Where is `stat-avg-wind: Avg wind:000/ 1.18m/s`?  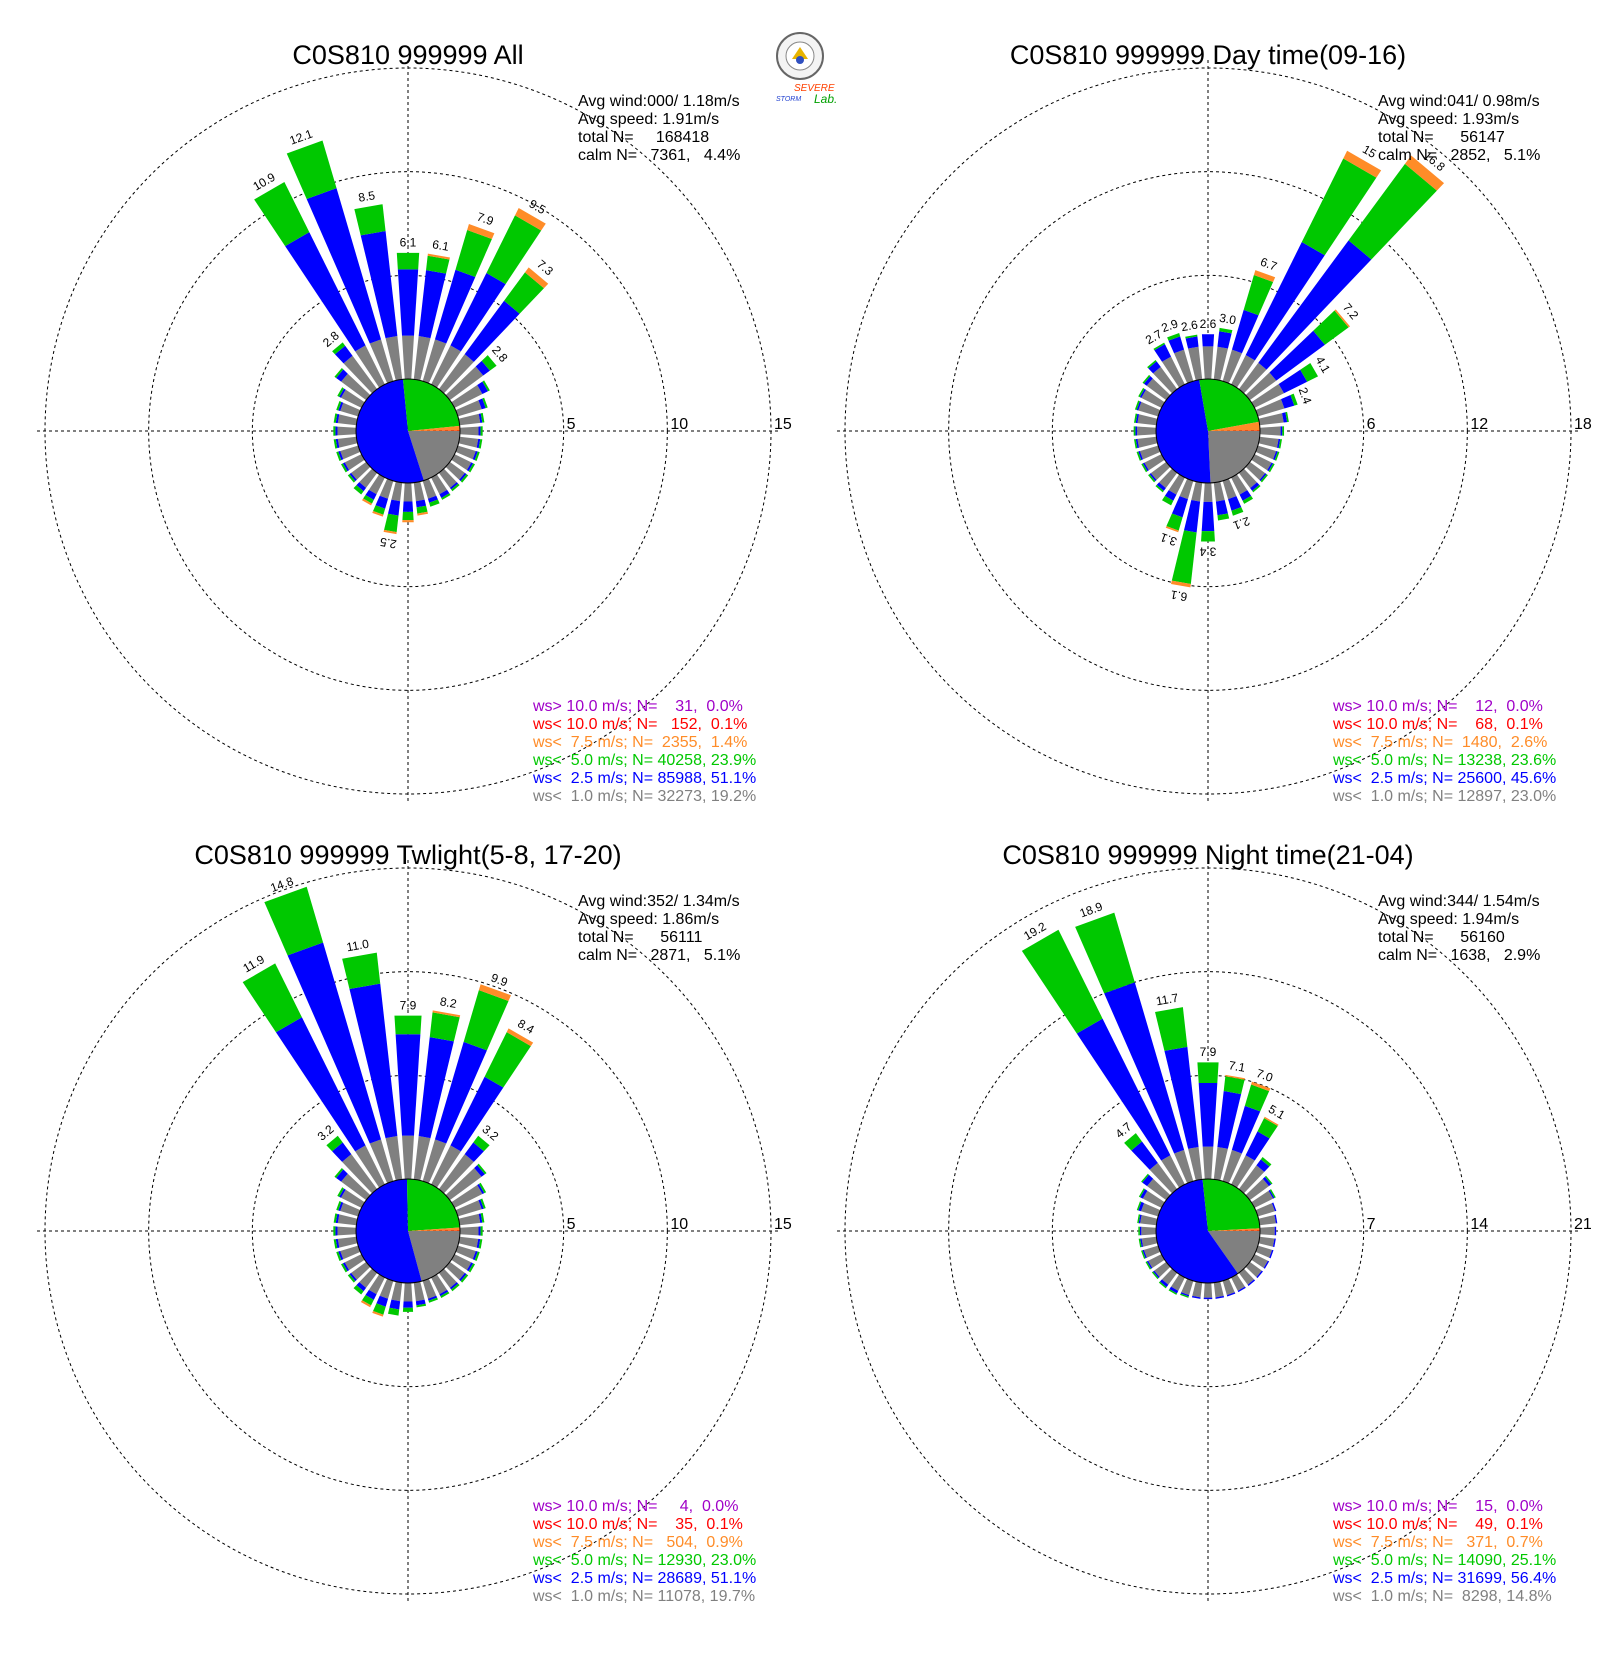 stat-avg-wind: Avg wind:000/ 1.18m/s is located at coordinates (659, 101).